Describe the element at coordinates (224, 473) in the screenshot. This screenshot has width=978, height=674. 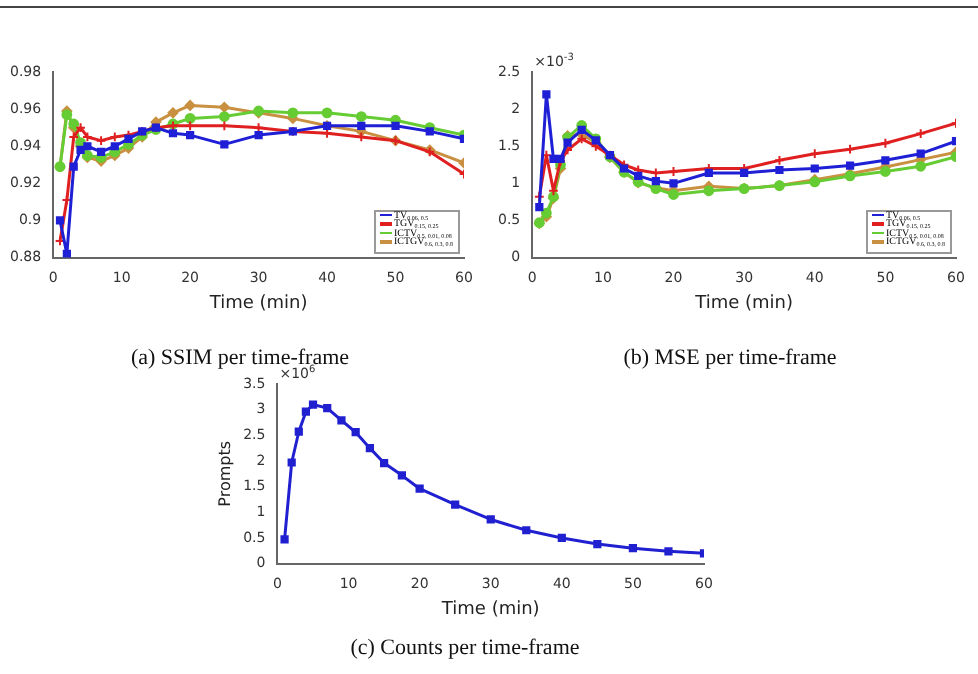
I see `y-axis-title: Prompts` at that location.